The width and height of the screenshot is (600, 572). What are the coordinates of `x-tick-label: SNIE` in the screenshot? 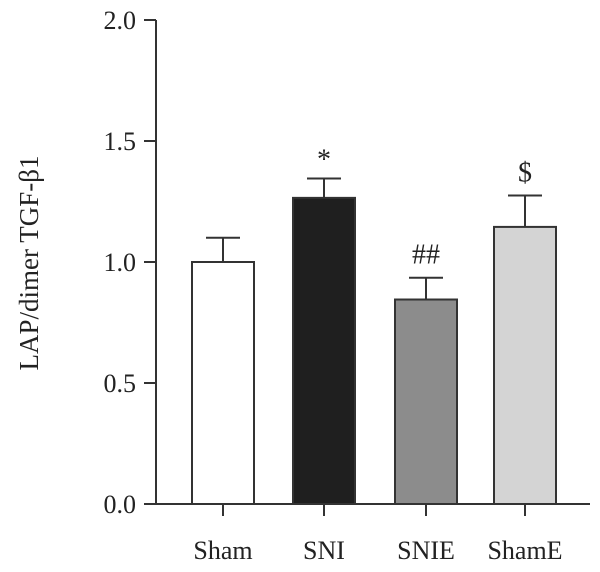 It's located at (426, 550).